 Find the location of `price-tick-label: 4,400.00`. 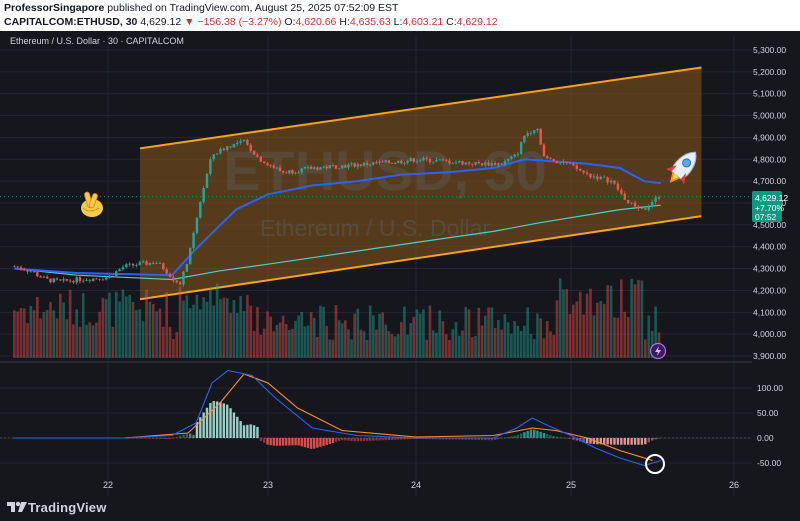

price-tick-label: 4,400.00 is located at coordinates (769, 247).